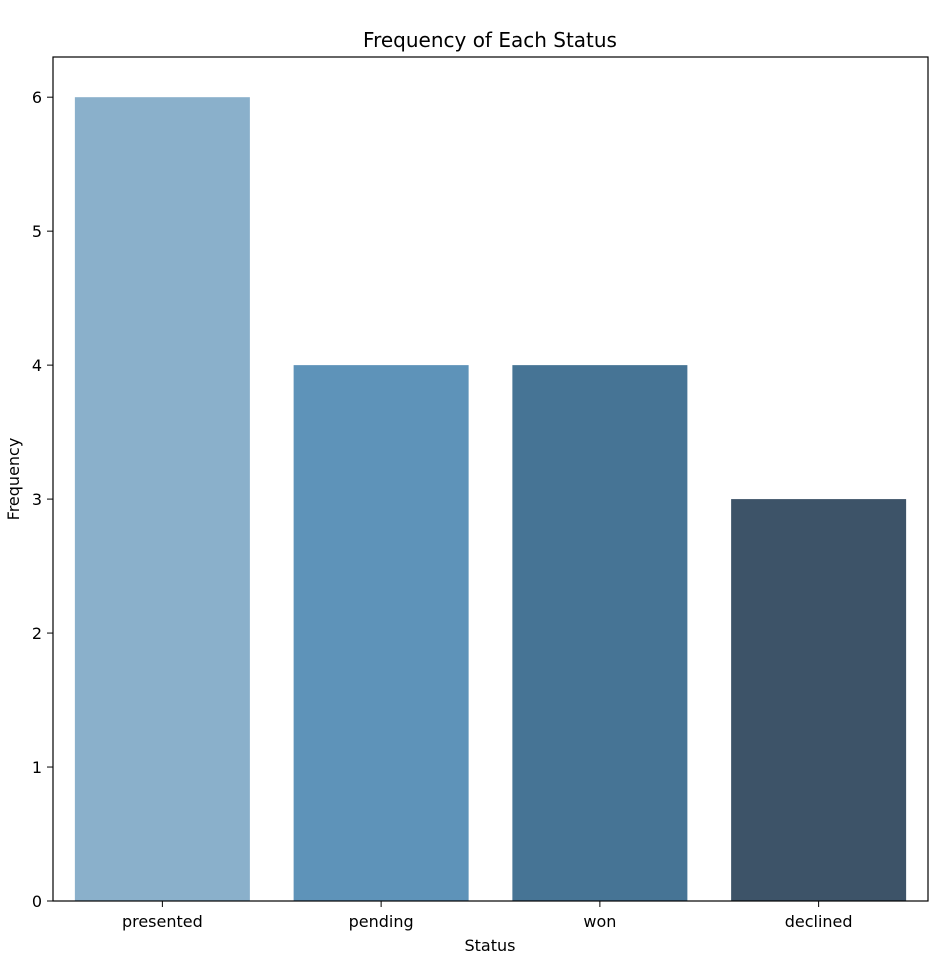  Describe the element at coordinates (37, 365) in the screenshot. I see `y-tick-label: 4` at that location.